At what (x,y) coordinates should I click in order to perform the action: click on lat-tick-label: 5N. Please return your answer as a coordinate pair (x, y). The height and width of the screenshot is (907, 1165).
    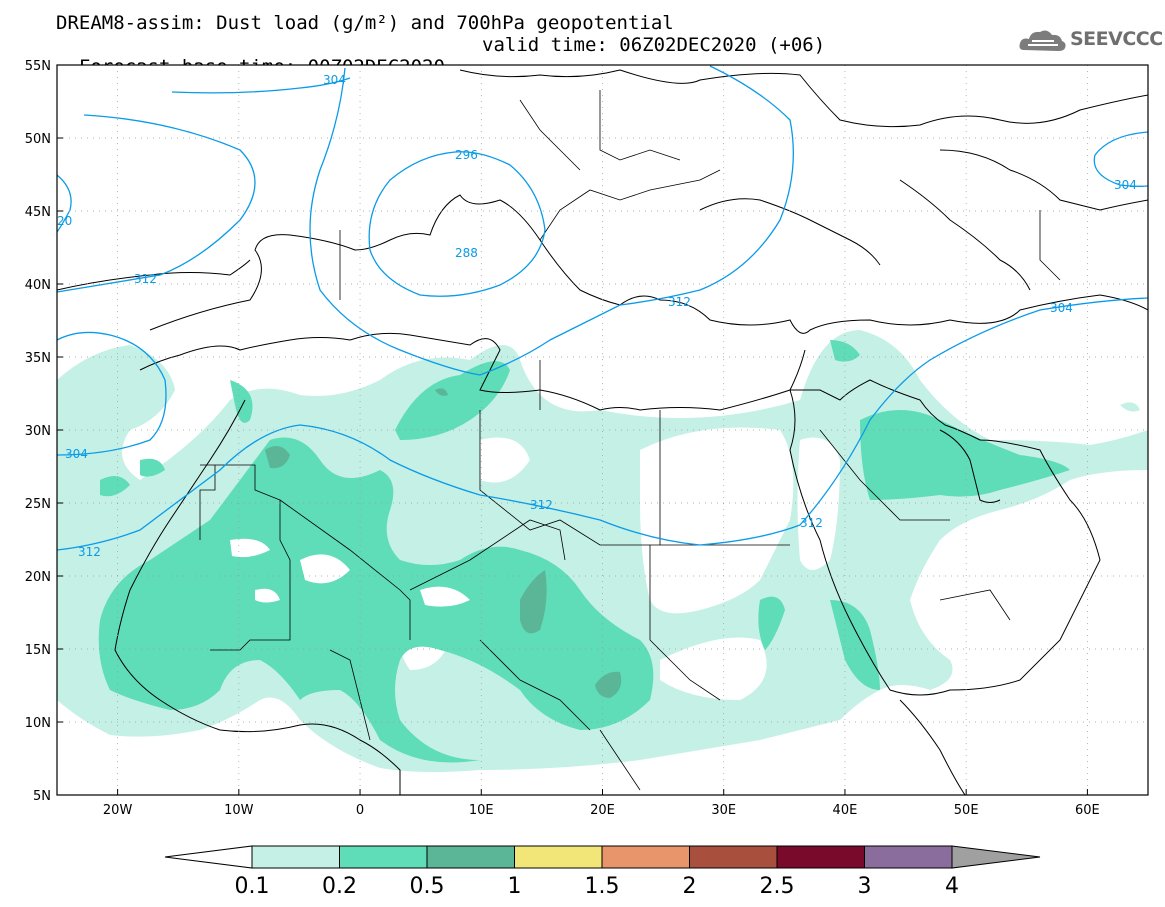
    Looking at the image, I should click on (42, 796).